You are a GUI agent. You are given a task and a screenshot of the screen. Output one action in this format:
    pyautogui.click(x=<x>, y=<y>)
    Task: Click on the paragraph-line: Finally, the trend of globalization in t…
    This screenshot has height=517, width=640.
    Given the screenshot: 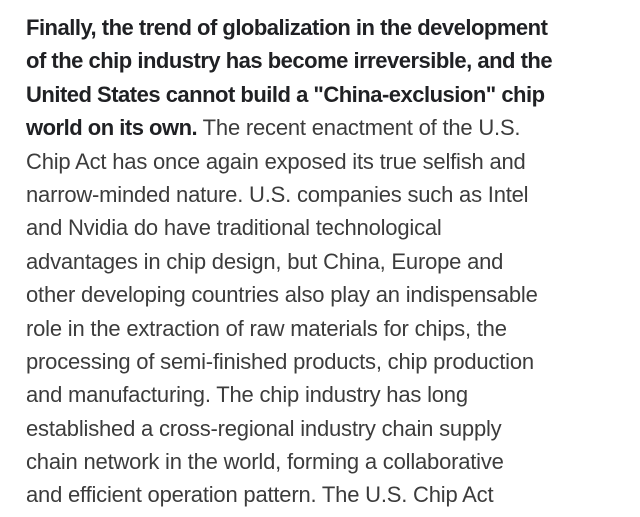 What is the action you would take?
    pyautogui.click(x=287, y=27)
    